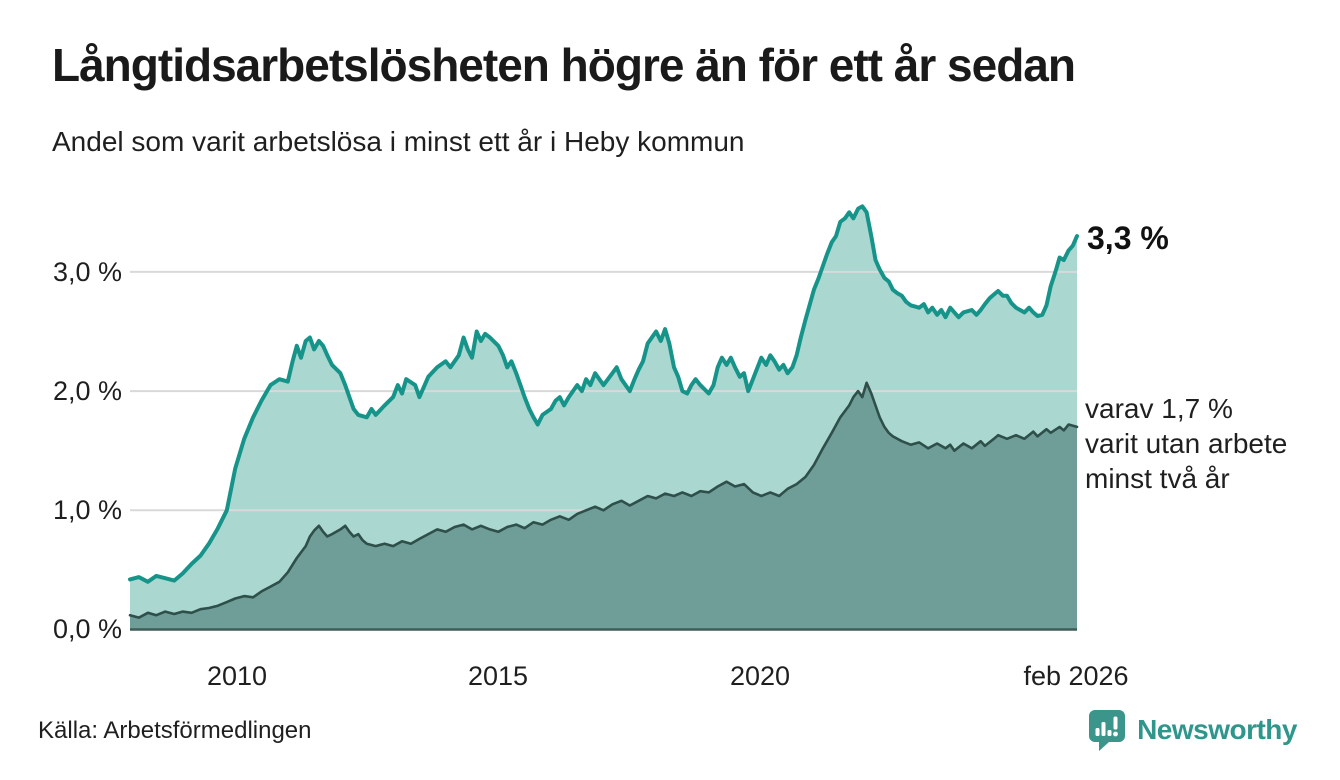  I want to click on latest-value-annotation: 3,3 %, so click(1128, 238).